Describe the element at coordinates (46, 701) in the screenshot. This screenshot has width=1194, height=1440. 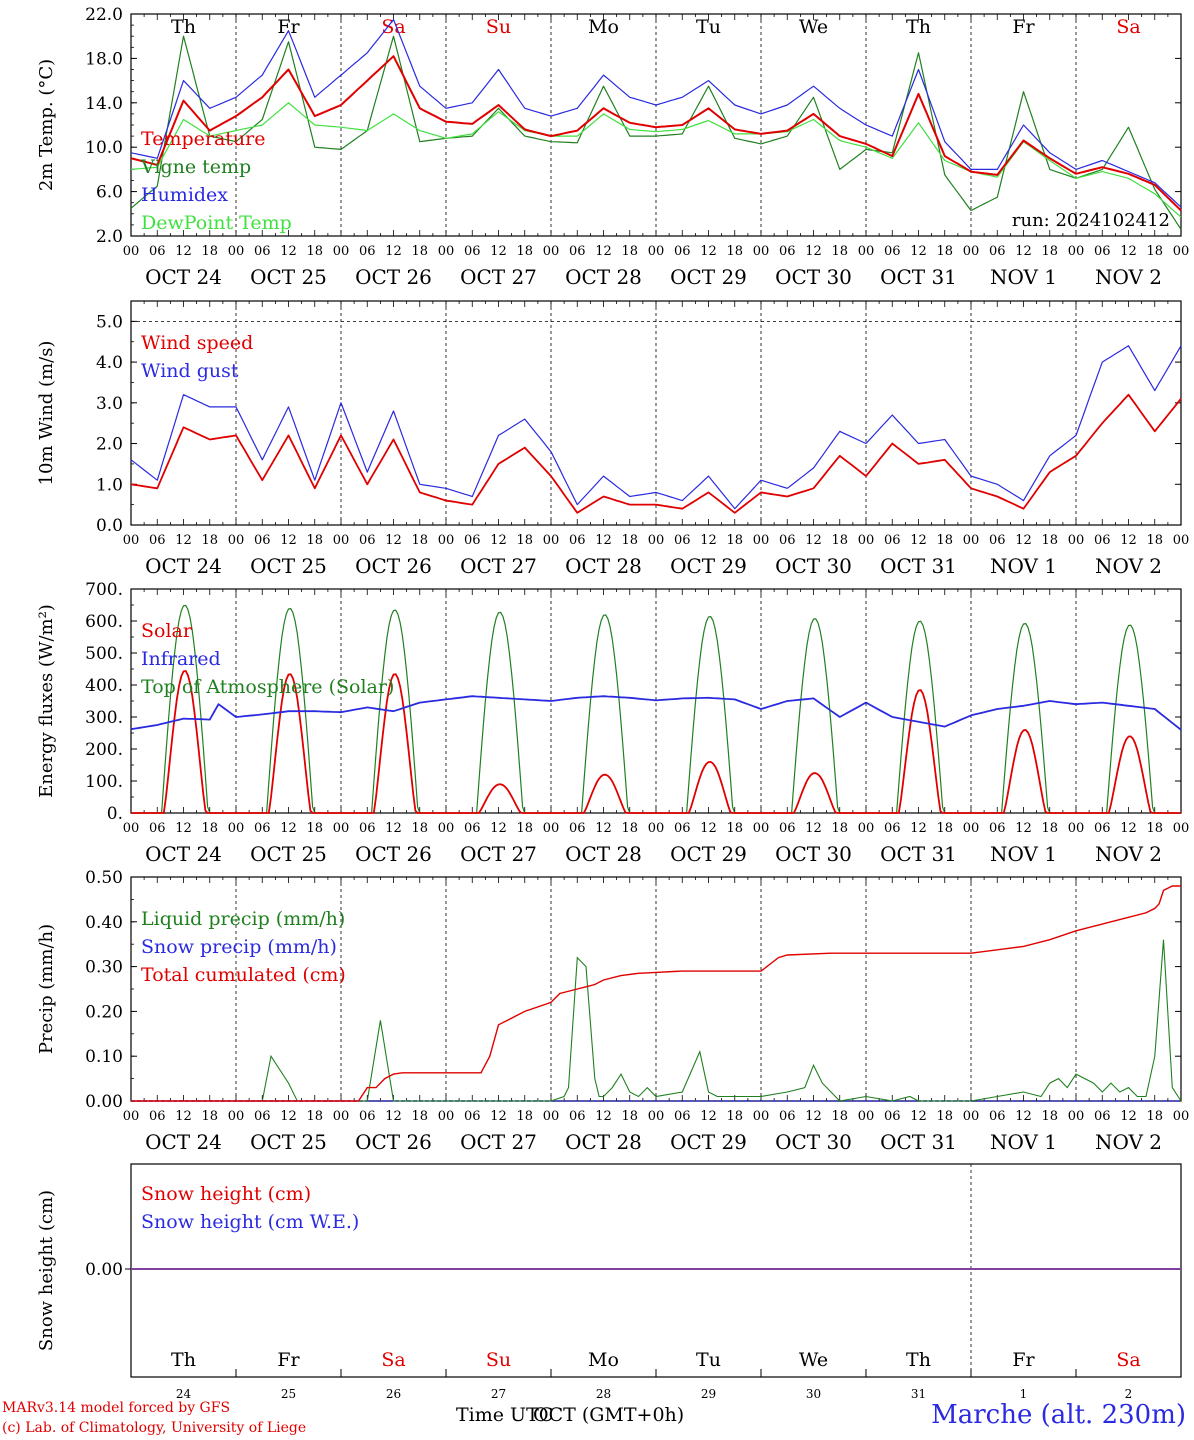
I see `y-axis-label: Energy fluxes (W/m²)` at that location.